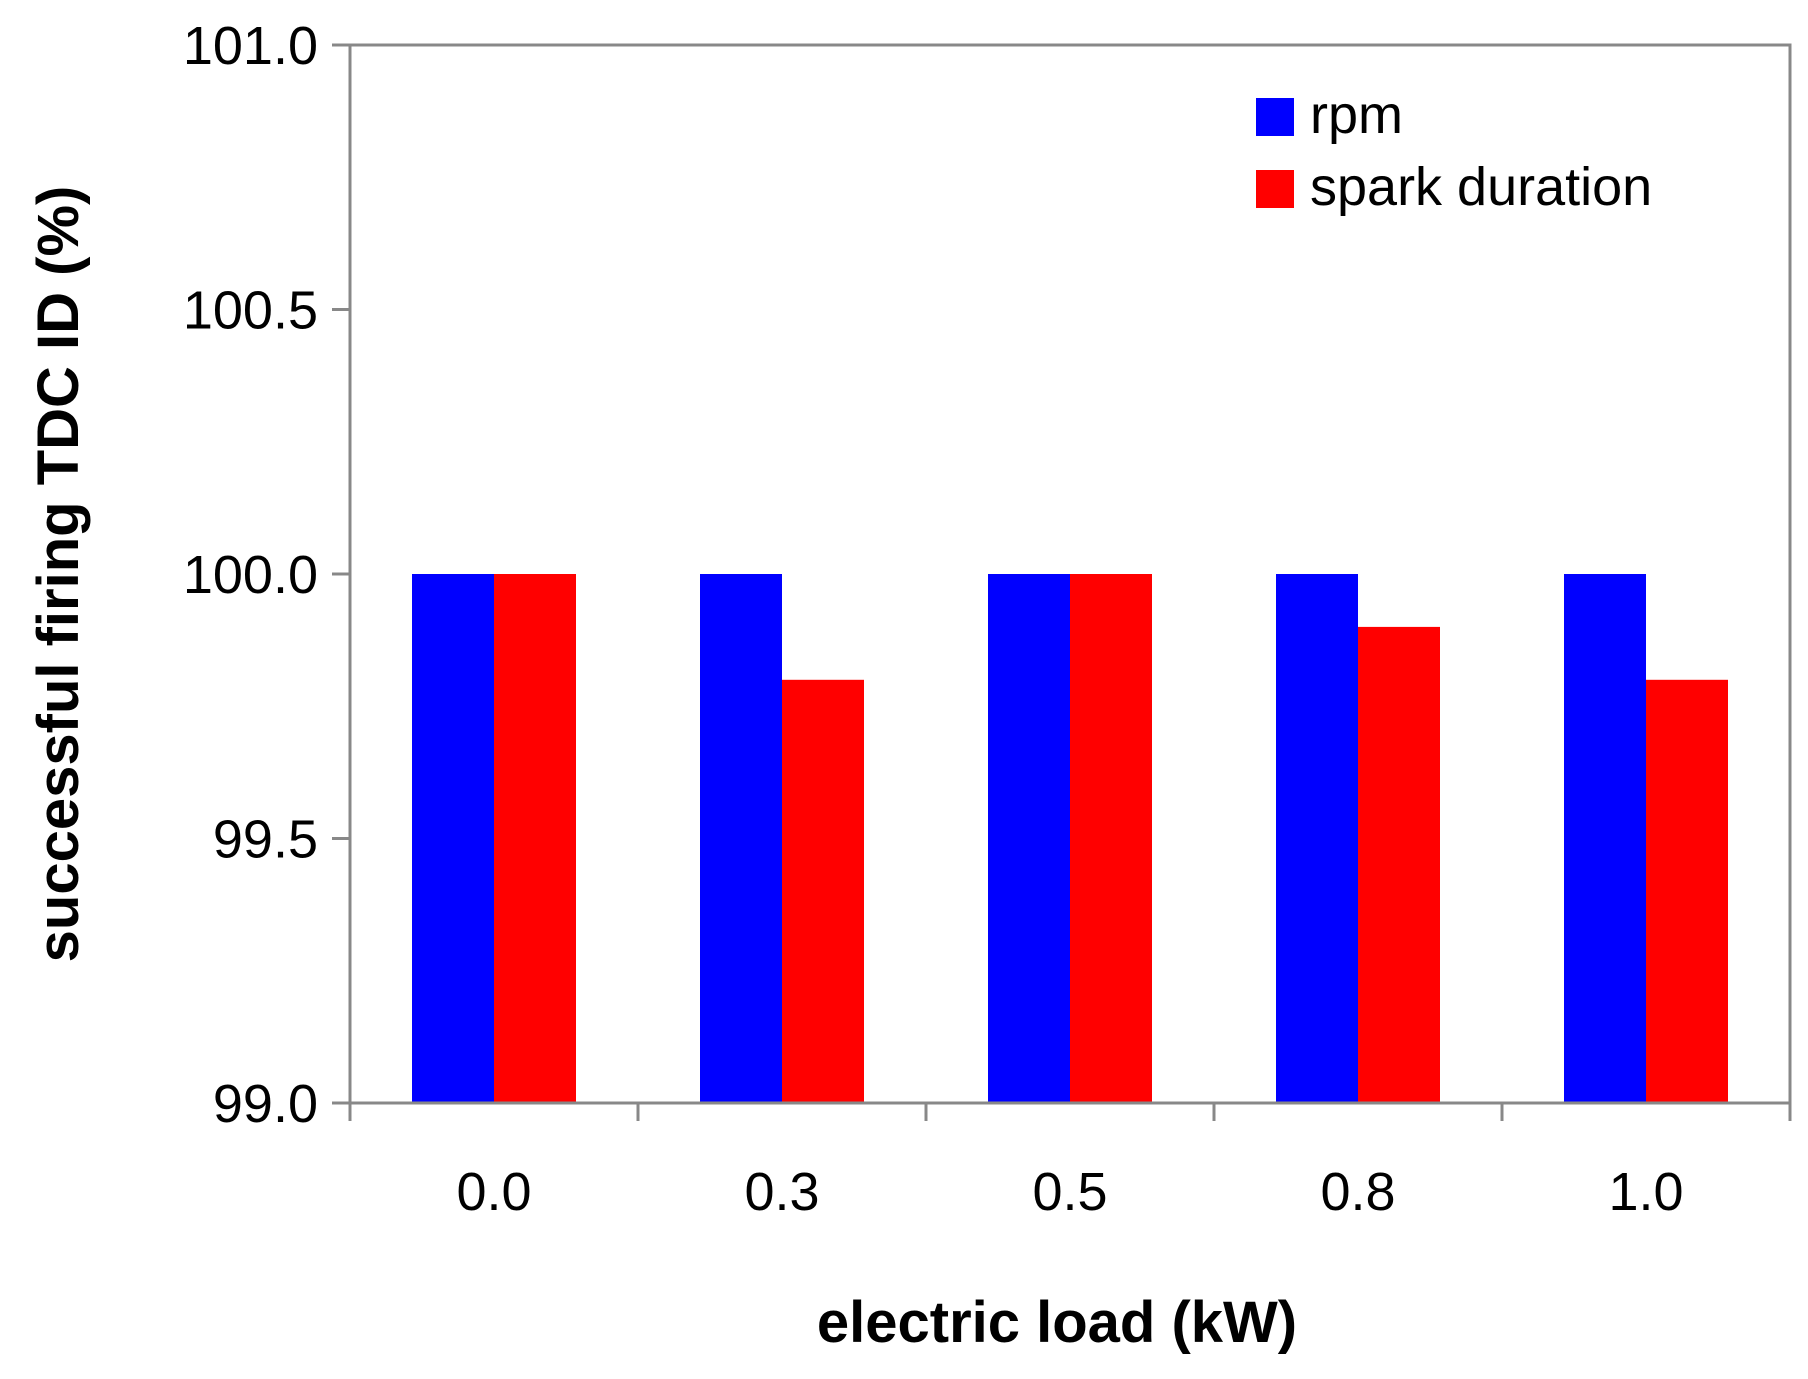 This screenshot has height=1379, width=1808. Describe the element at coordinates (1275, 189) in the screenshot. I see `legend-swatch-spark-duration` at that location.